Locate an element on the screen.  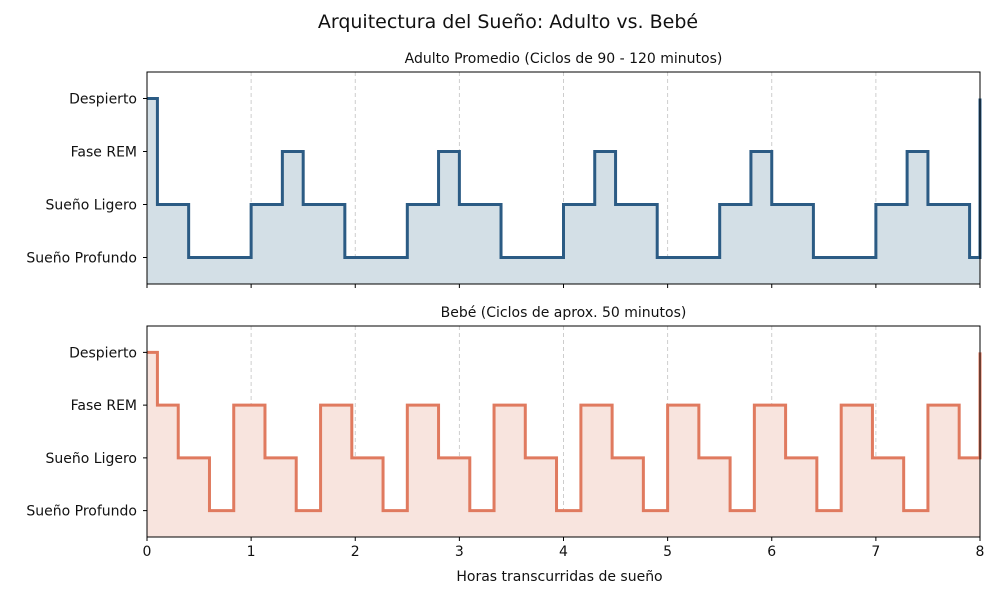
x-tick-label: 4 is located at coordinates (563, 552).